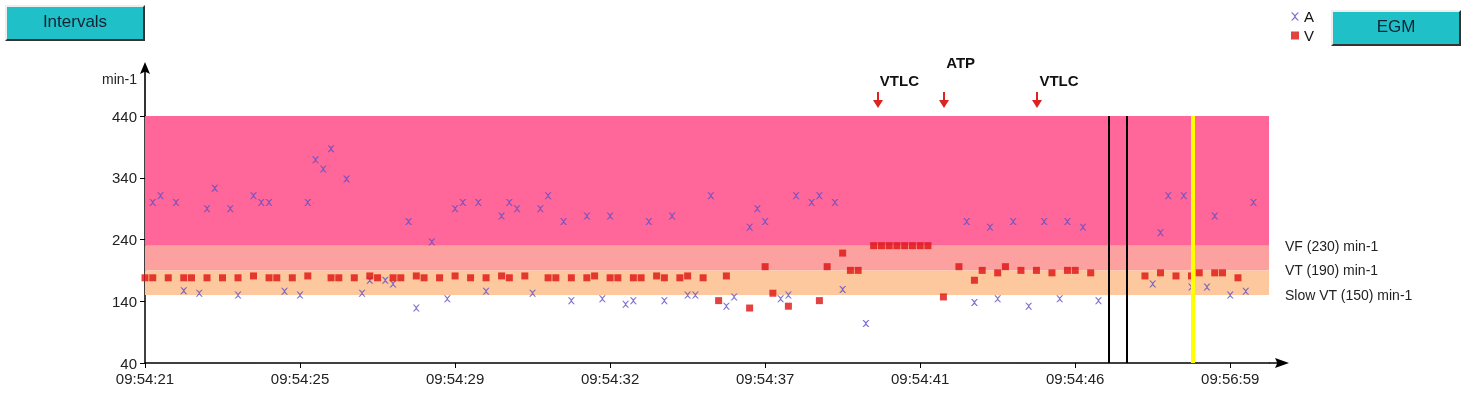  Describe the element at coordinates (124, 178) in the screenshot. I see `y-tick-label: 340` at that location.